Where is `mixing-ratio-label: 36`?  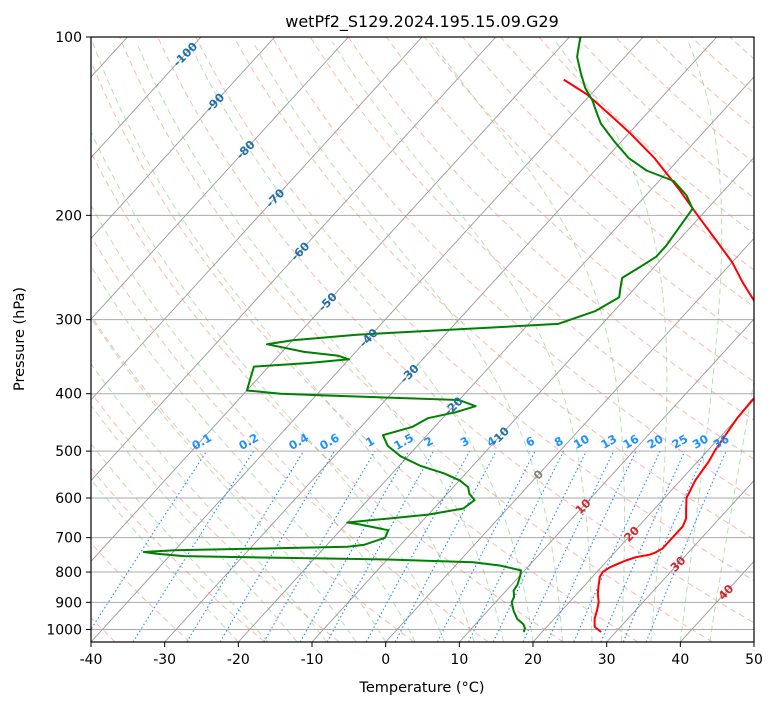 mixing-ratio-label: 36 is located at coordinates (721, 442).